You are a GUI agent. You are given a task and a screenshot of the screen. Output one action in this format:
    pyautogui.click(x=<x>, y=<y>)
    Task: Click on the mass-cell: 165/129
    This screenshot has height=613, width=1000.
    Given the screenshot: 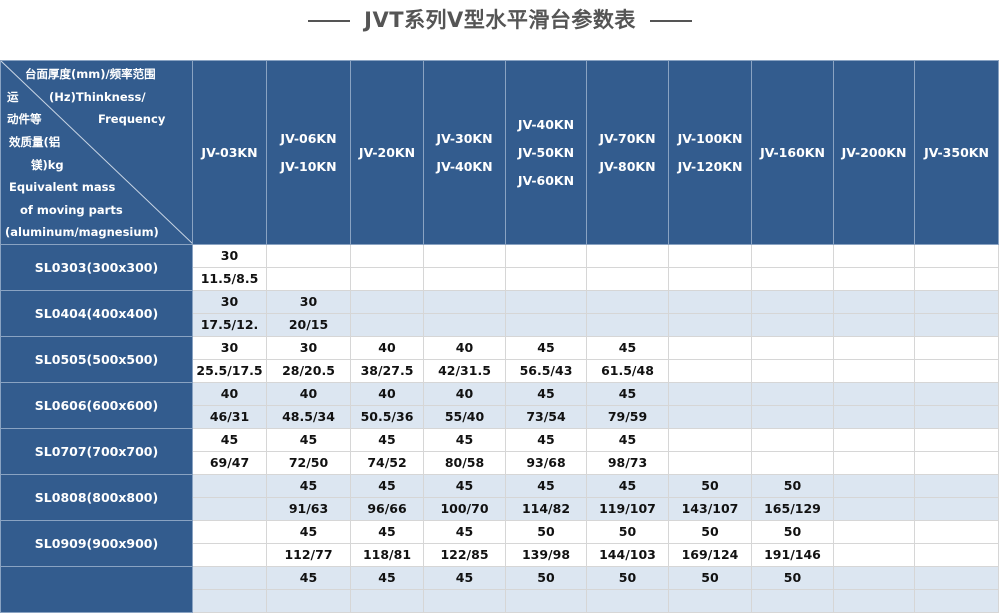 What is the action you would take?
    pyautogui.click(x=792, y=509)
    